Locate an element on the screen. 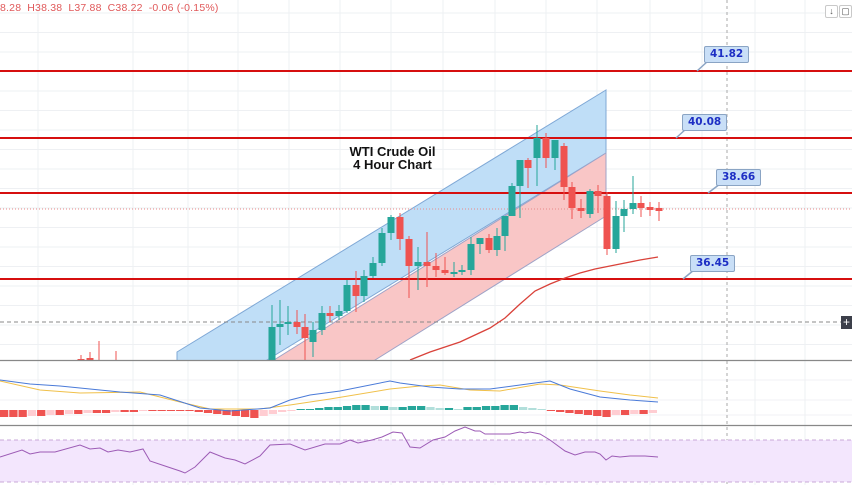  ohlc-legend: 8.28 H38.38 L37.88 C38.22 -0.06 (-0.15%) is located at coordinates (112, 8).